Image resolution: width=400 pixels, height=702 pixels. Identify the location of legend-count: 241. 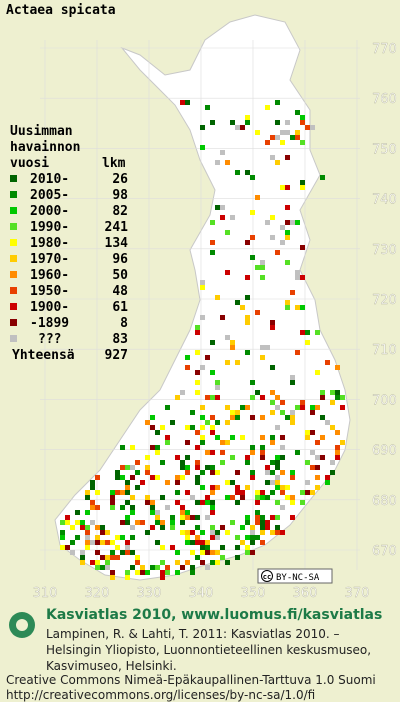
(117, 227).